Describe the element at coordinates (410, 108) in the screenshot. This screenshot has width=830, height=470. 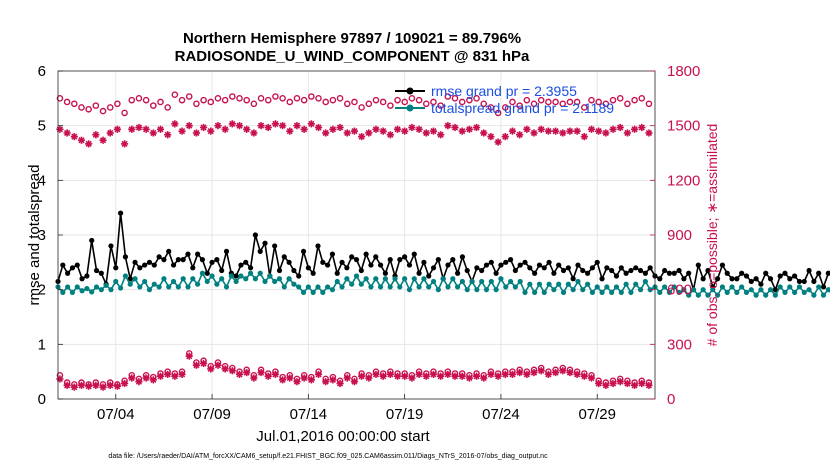
I see `legend-spread-marker` at that location.